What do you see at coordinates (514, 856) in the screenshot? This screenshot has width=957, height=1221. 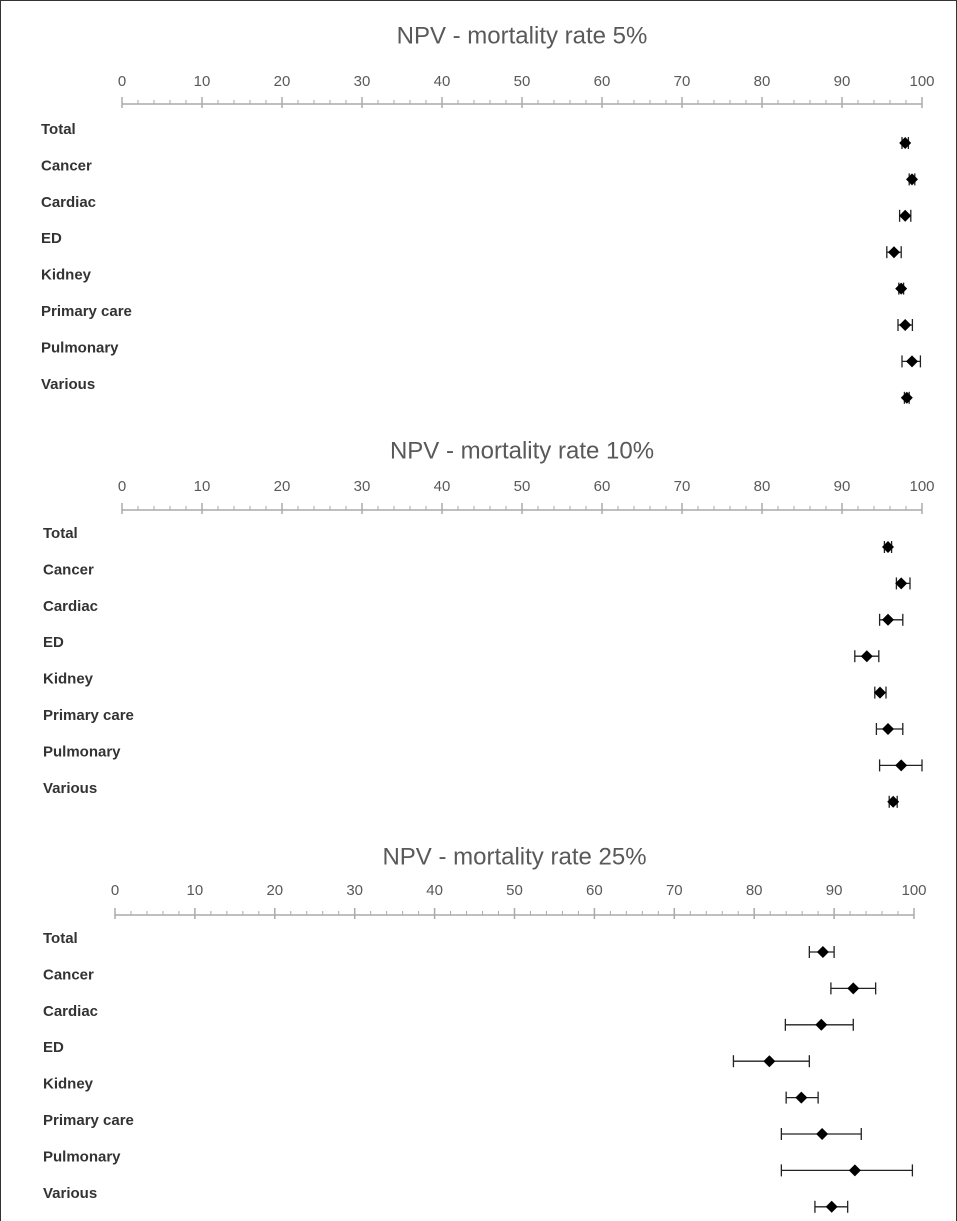 I see `chart-title: NPV - mortality rate 25%` at bounding box center [514, 856].